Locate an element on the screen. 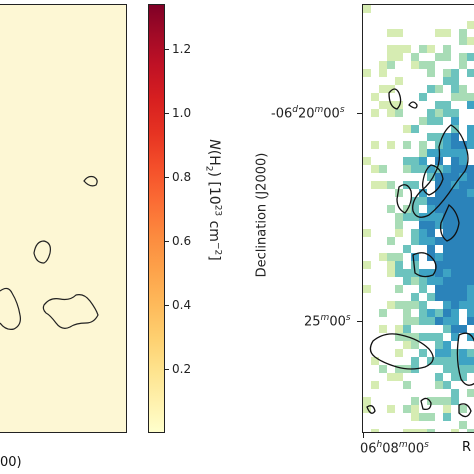 This screenshot has width=474, height=474. ra-tick-m: m is located at coordinates (403, 445).